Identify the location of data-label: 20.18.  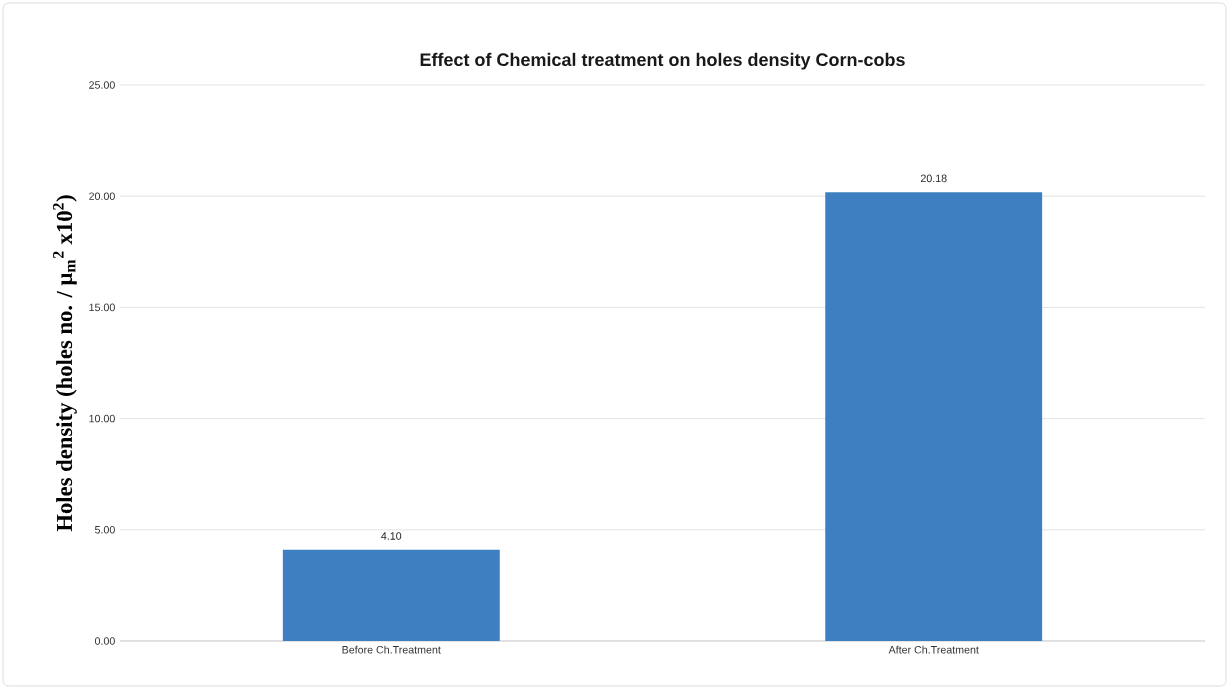
(933, 178).